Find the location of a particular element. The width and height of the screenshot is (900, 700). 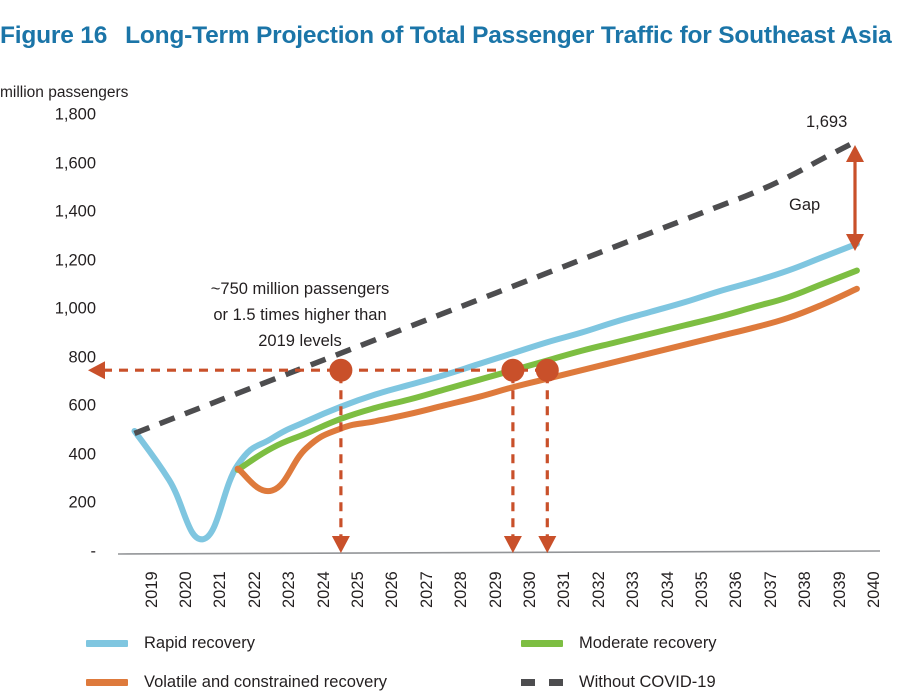

y-tick-0: - is located at coordinates (93, 551).